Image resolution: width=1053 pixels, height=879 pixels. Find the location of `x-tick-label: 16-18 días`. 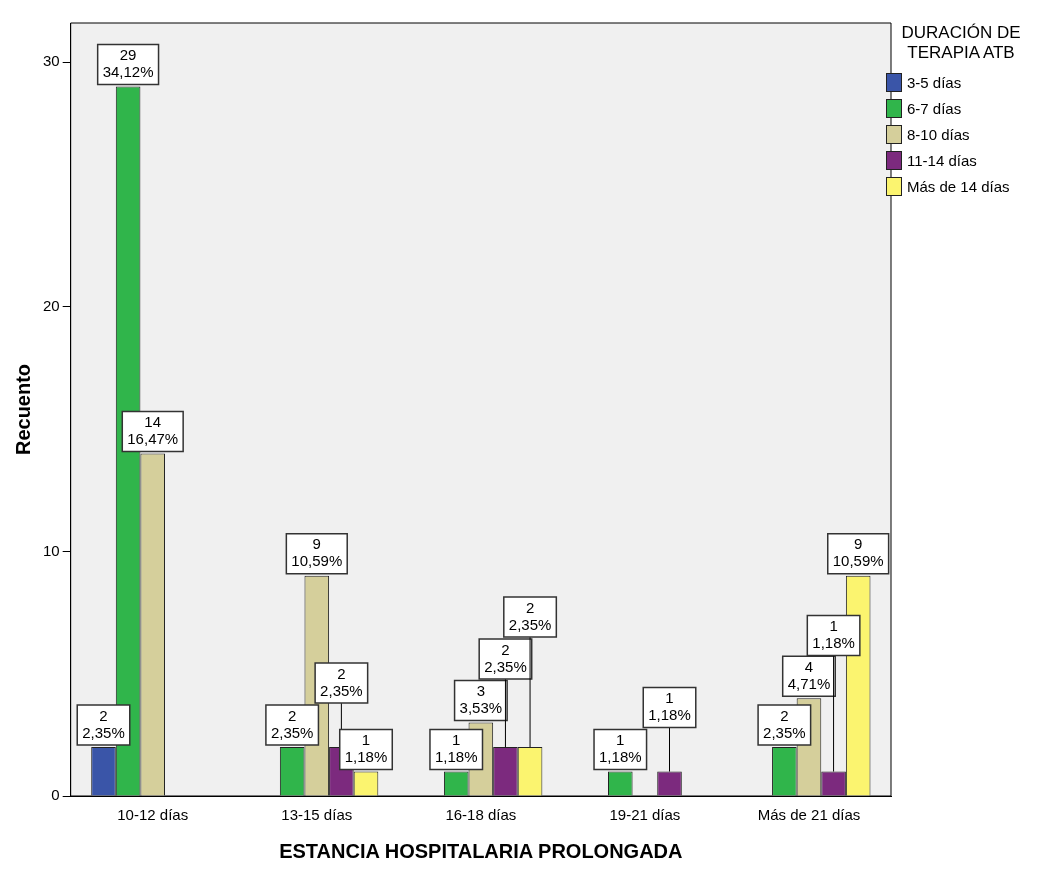

x-tick-label: 16-18 días is located at coordinates (481, 815).